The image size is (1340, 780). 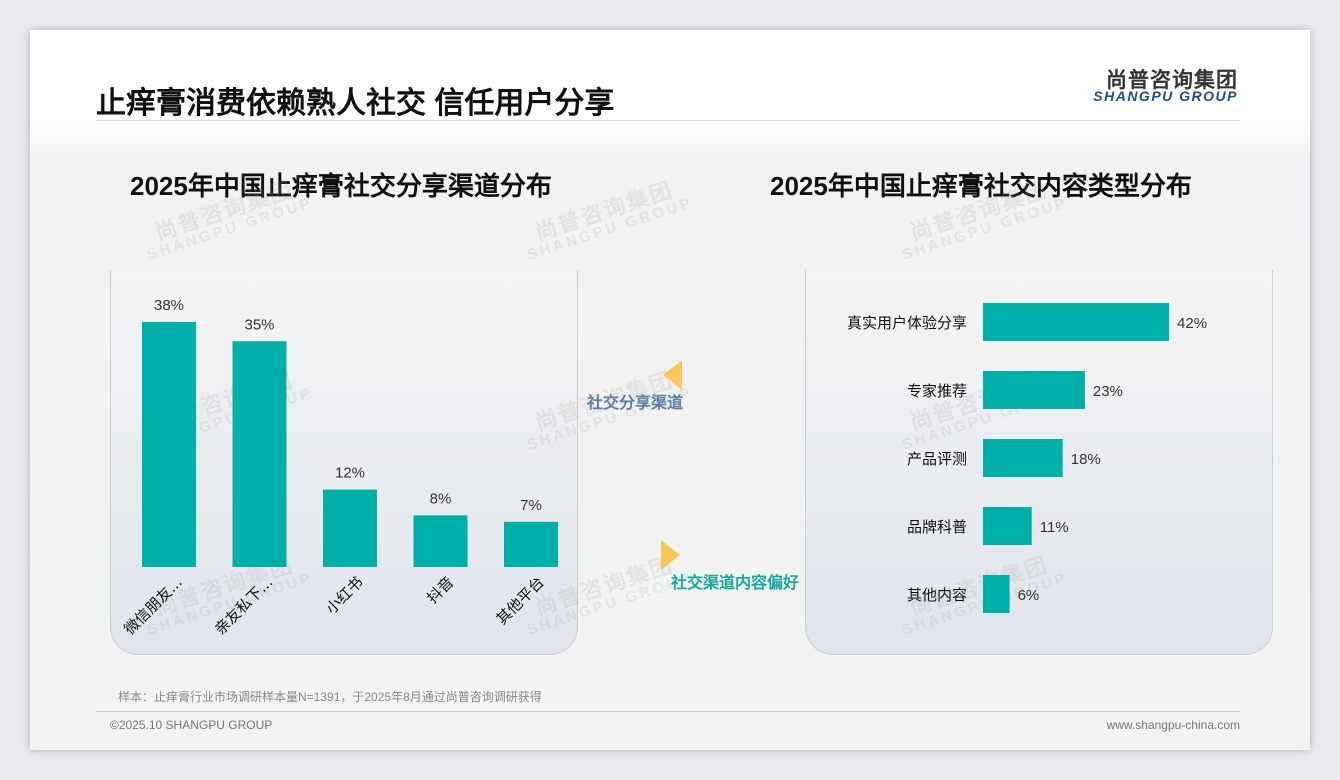 What do you see at coordinates (520, 600) in the screenshot?
I see `category-label: 其他平台` at bounding box center [520, 600].